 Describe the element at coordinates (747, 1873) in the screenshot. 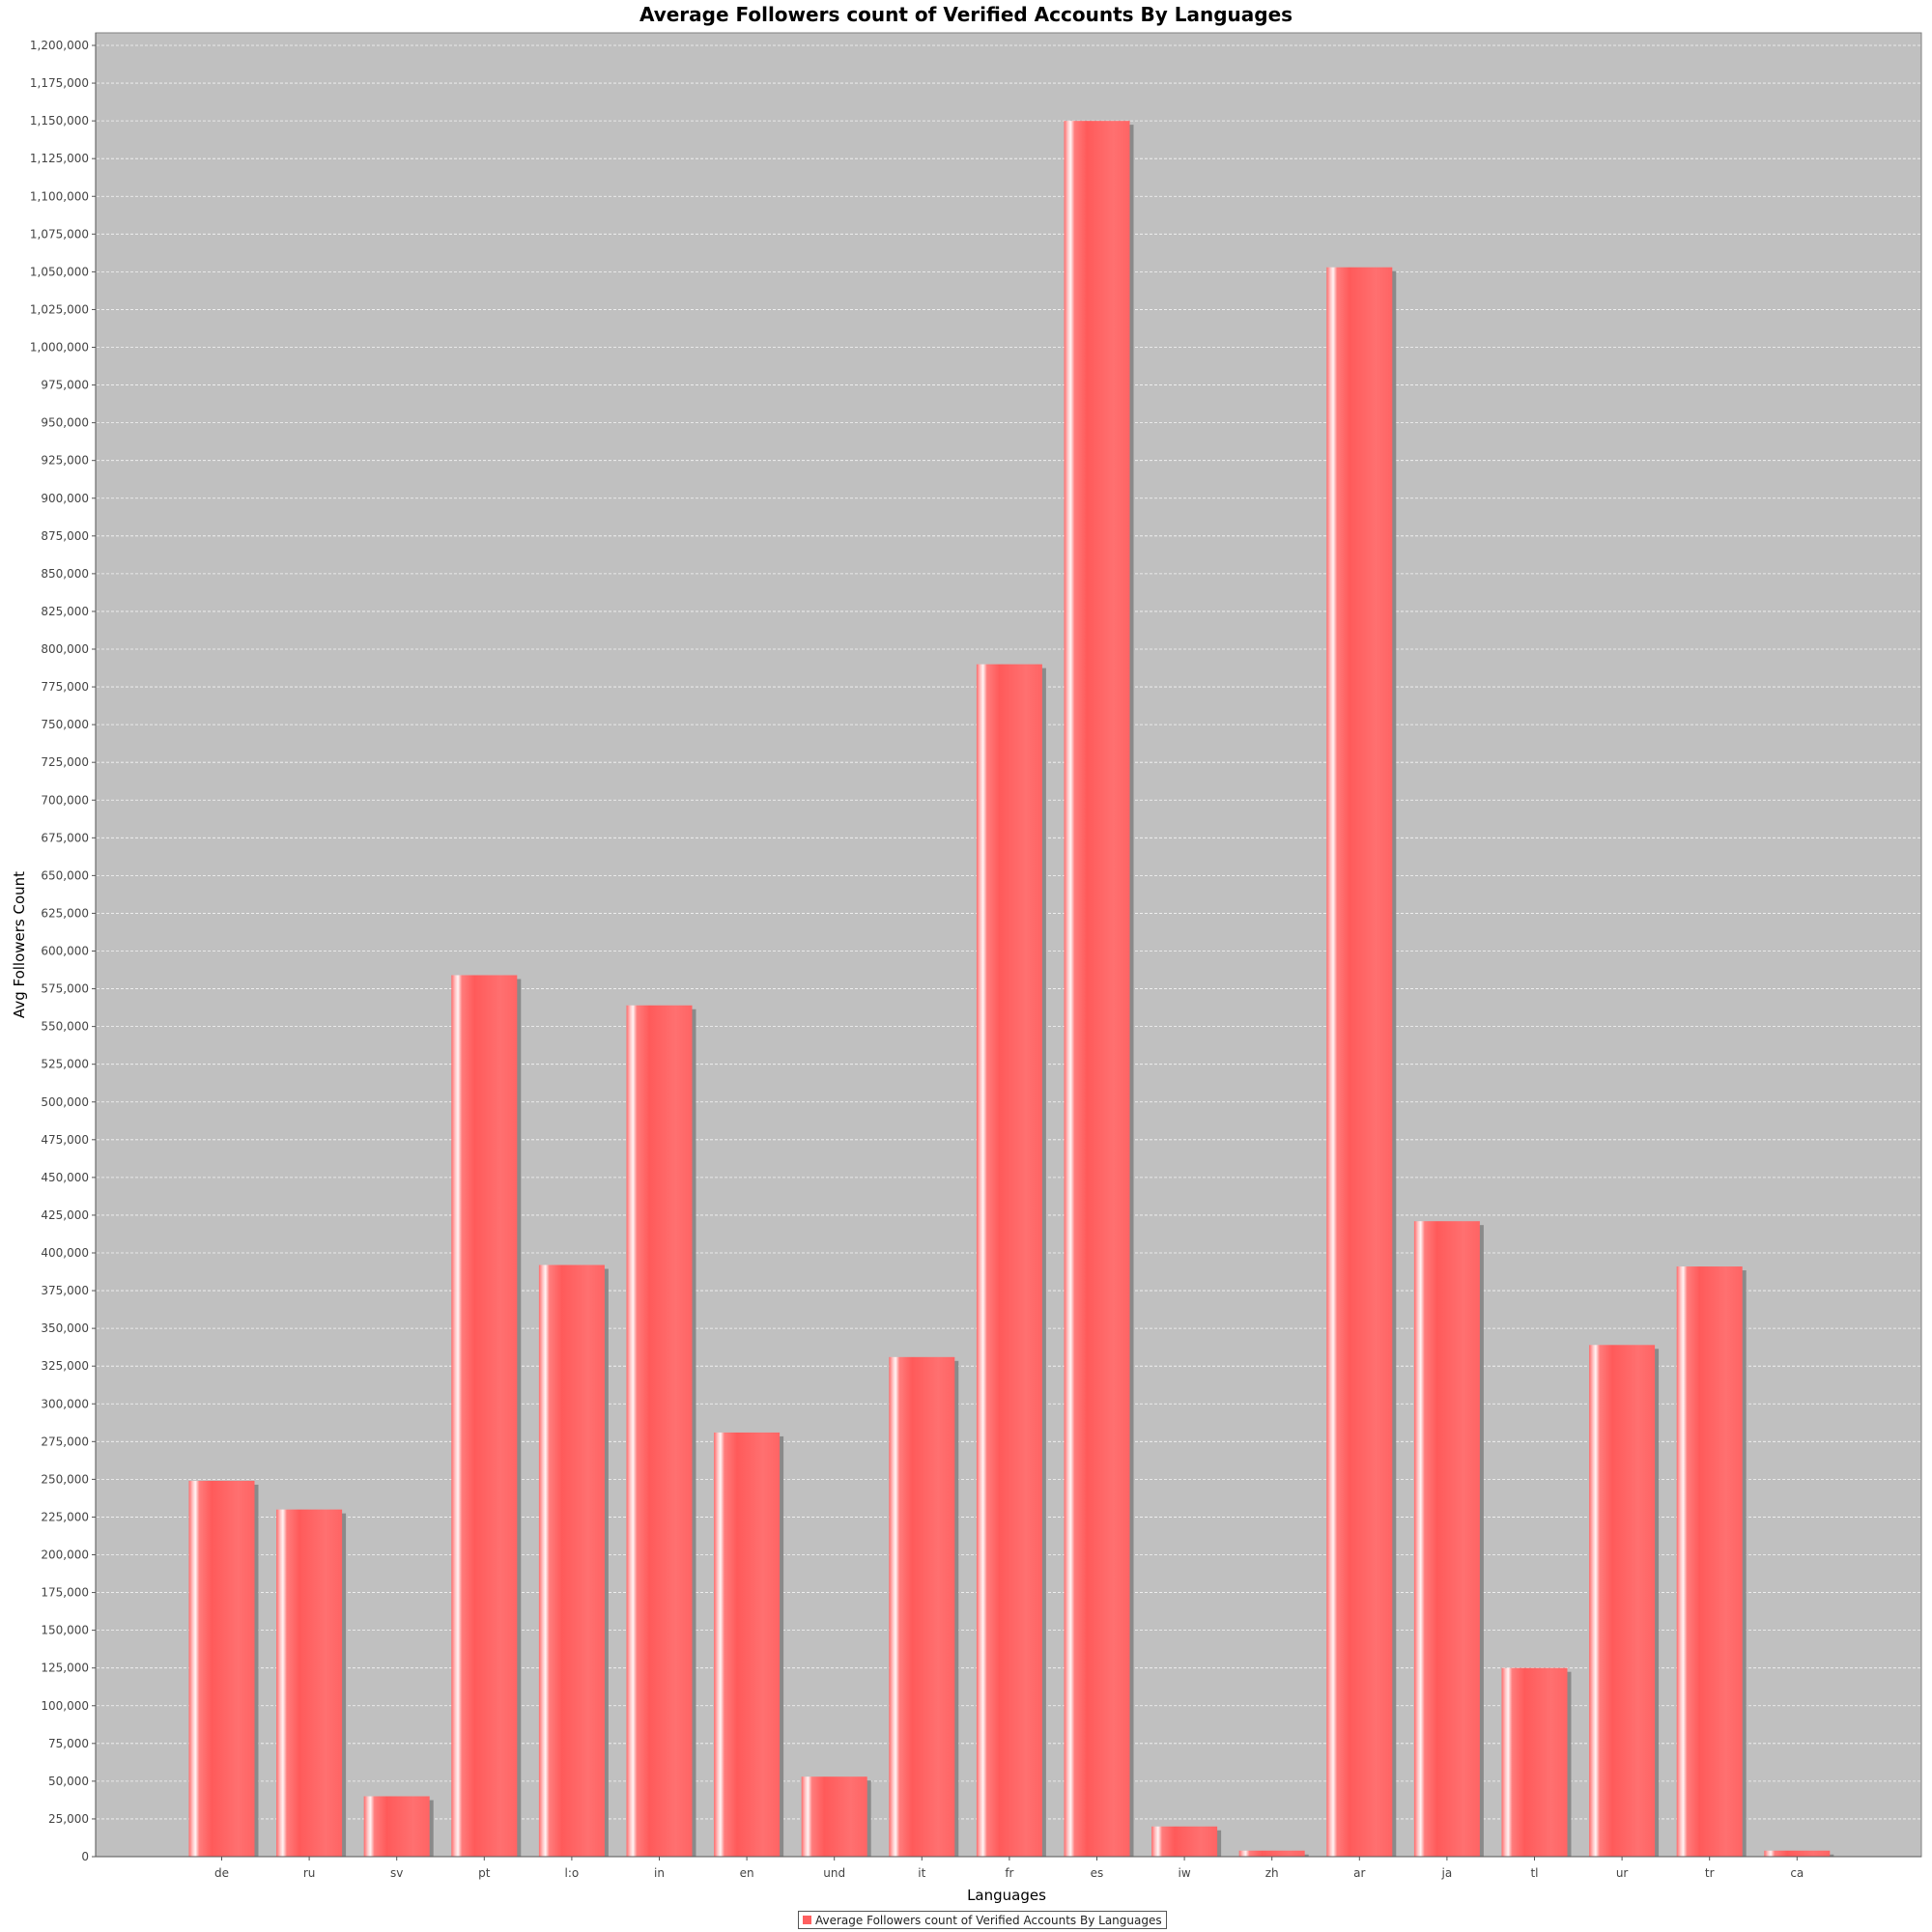

I see `x-tick-label: en` at that location.